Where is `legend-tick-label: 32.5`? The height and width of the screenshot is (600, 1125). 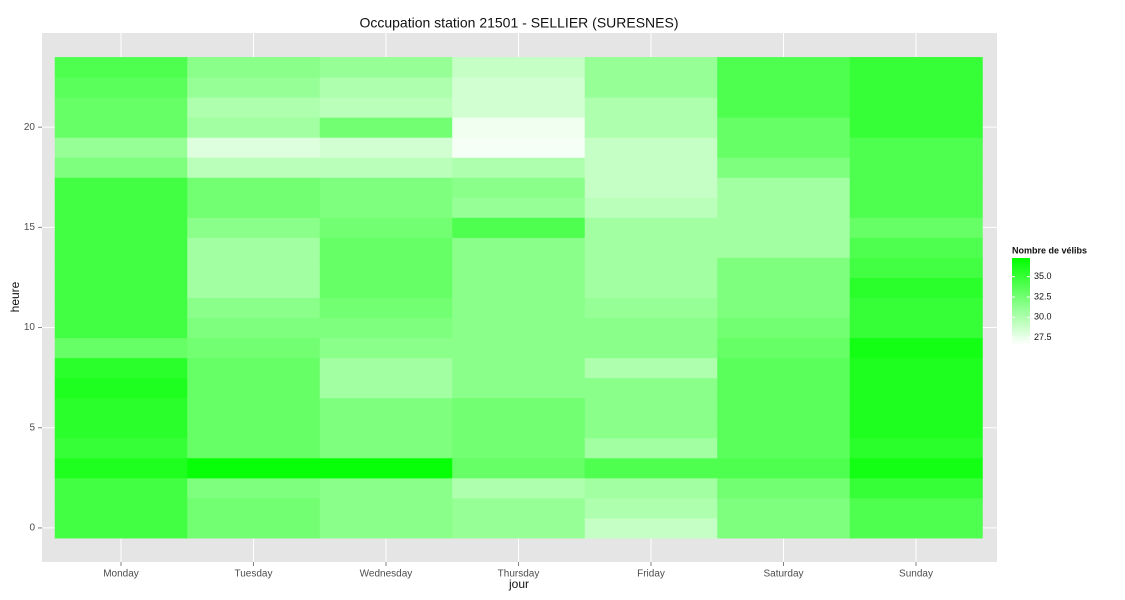 legend-tick-label: 32.5 is located at coordinates (1043, 296).